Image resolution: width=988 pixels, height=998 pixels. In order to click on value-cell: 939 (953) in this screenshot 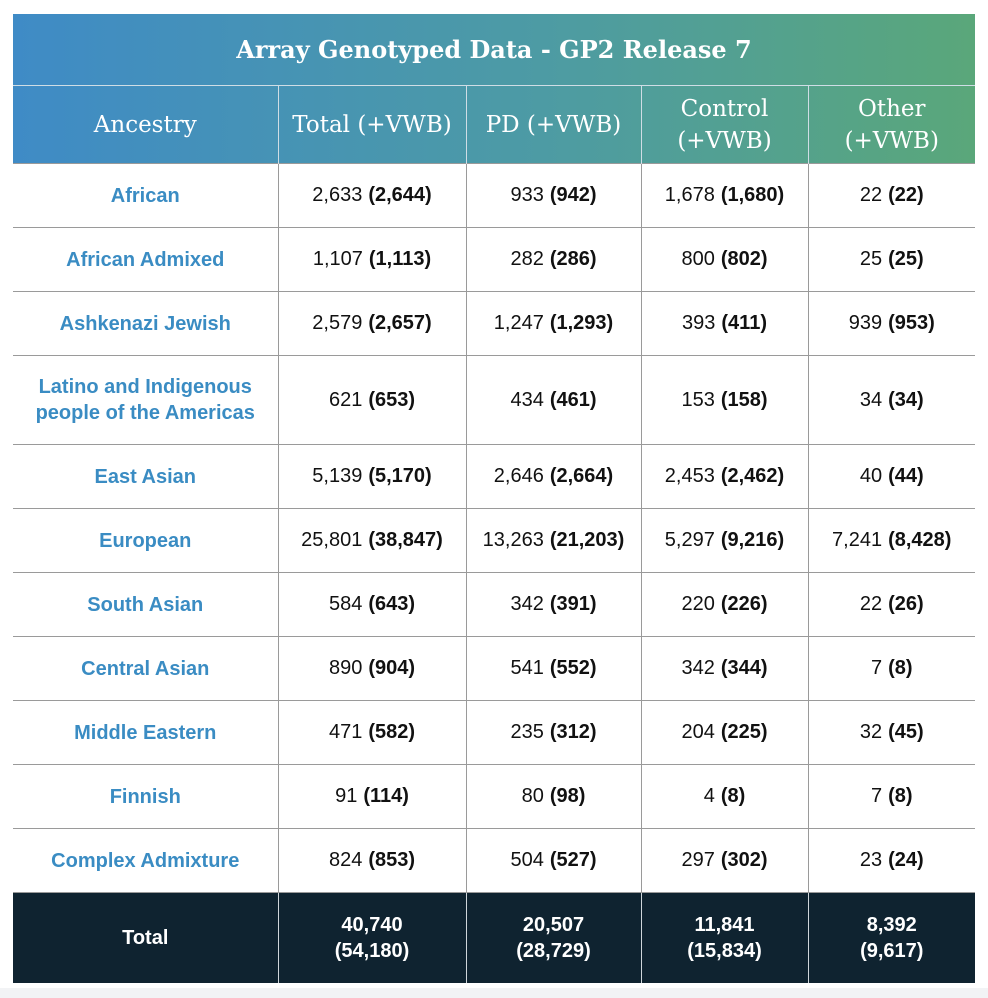, I will do `click(891, 323)`.